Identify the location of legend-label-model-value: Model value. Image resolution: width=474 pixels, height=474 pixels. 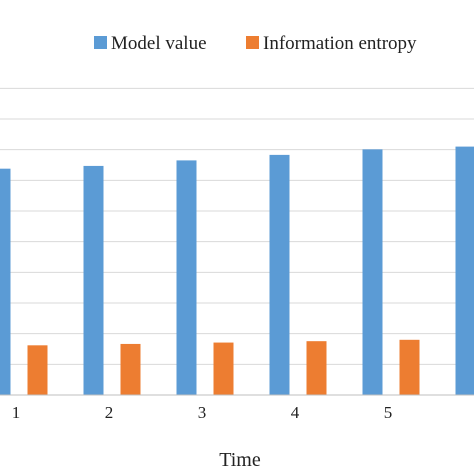
(159, 43).